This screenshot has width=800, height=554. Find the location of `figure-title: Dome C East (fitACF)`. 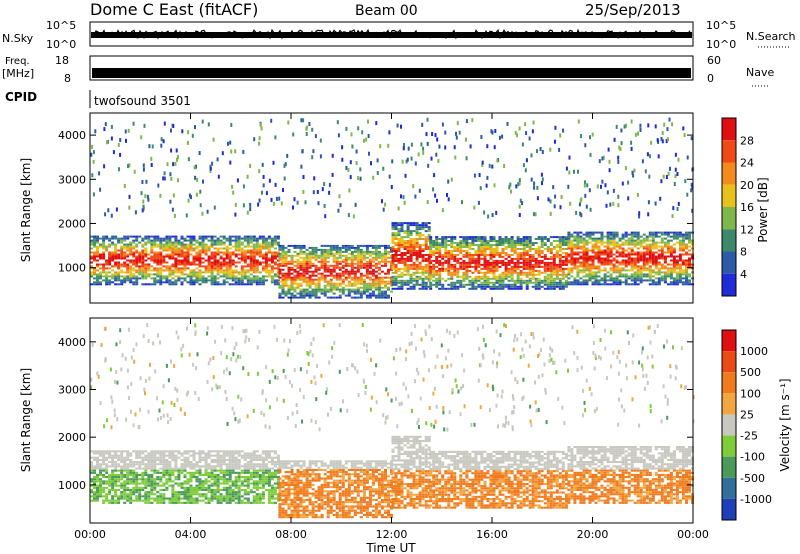

figure-title: Dome C East (fitACF) is located at coordinates (174, 9).